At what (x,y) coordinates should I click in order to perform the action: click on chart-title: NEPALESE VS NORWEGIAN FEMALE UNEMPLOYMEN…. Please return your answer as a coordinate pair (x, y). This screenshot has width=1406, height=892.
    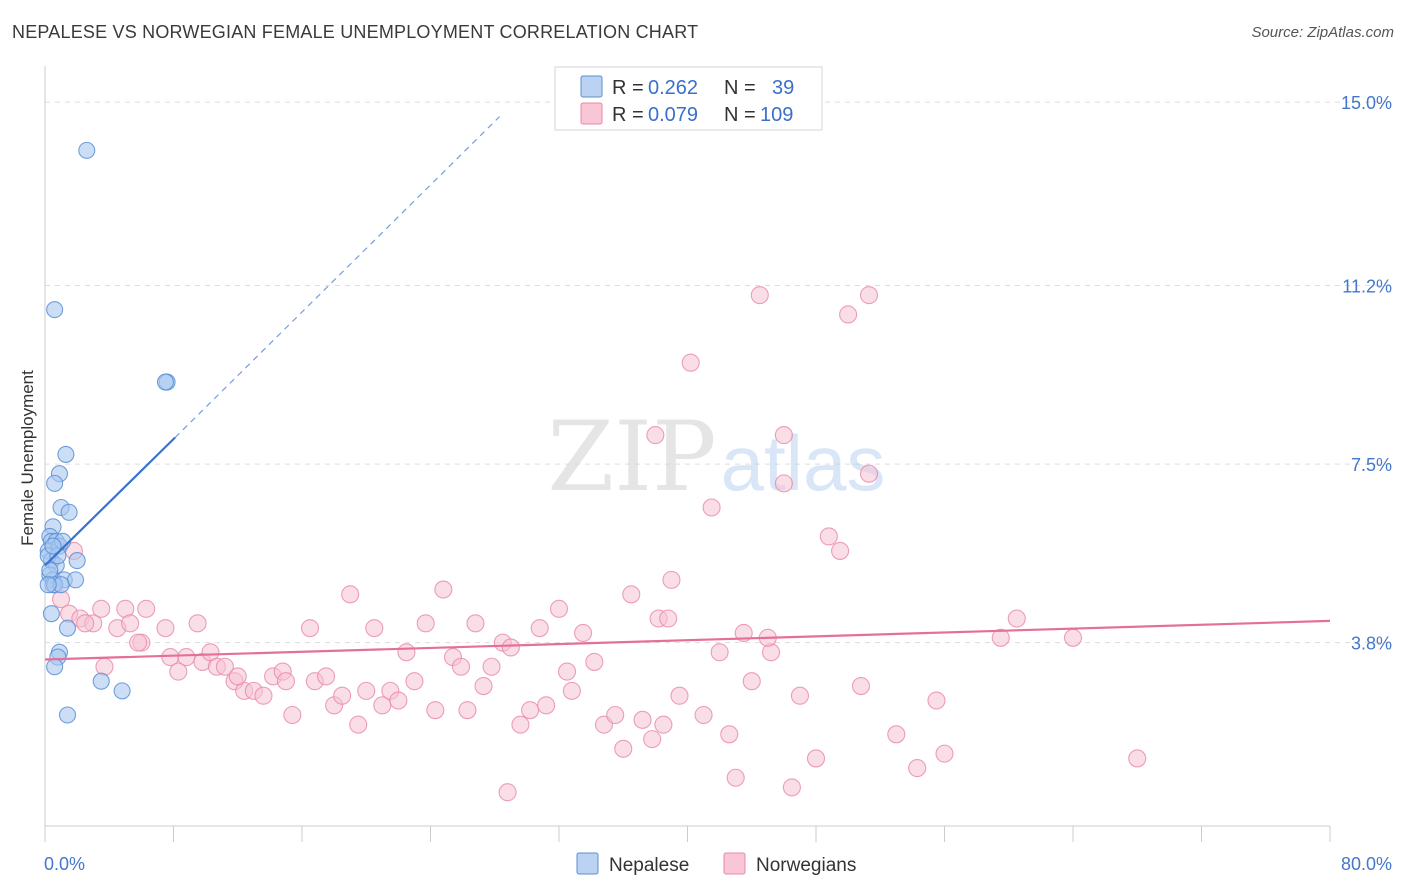
    Looking at the image, I should click on (355, 32).